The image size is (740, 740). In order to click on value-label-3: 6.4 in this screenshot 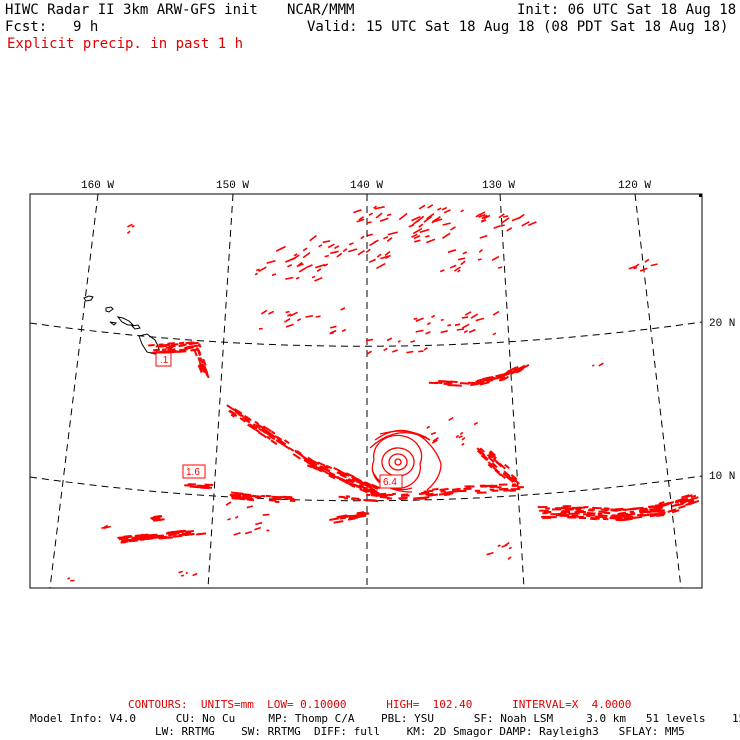, I will do `click(390, 482)`.